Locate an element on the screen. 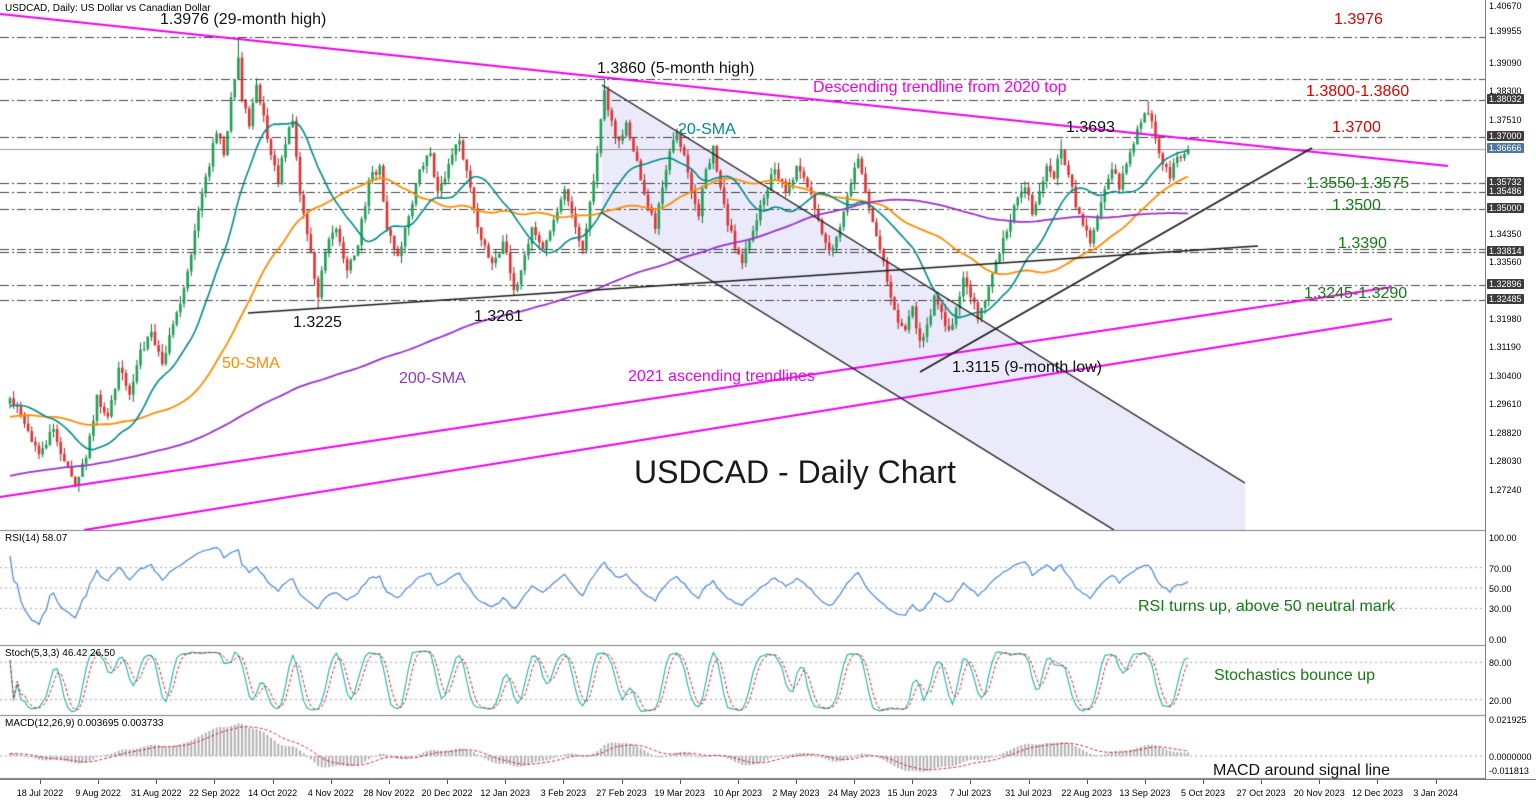 The image size is (1536, 809). price-grid-label: 1.38300 is located at coordinates (1505, 91).